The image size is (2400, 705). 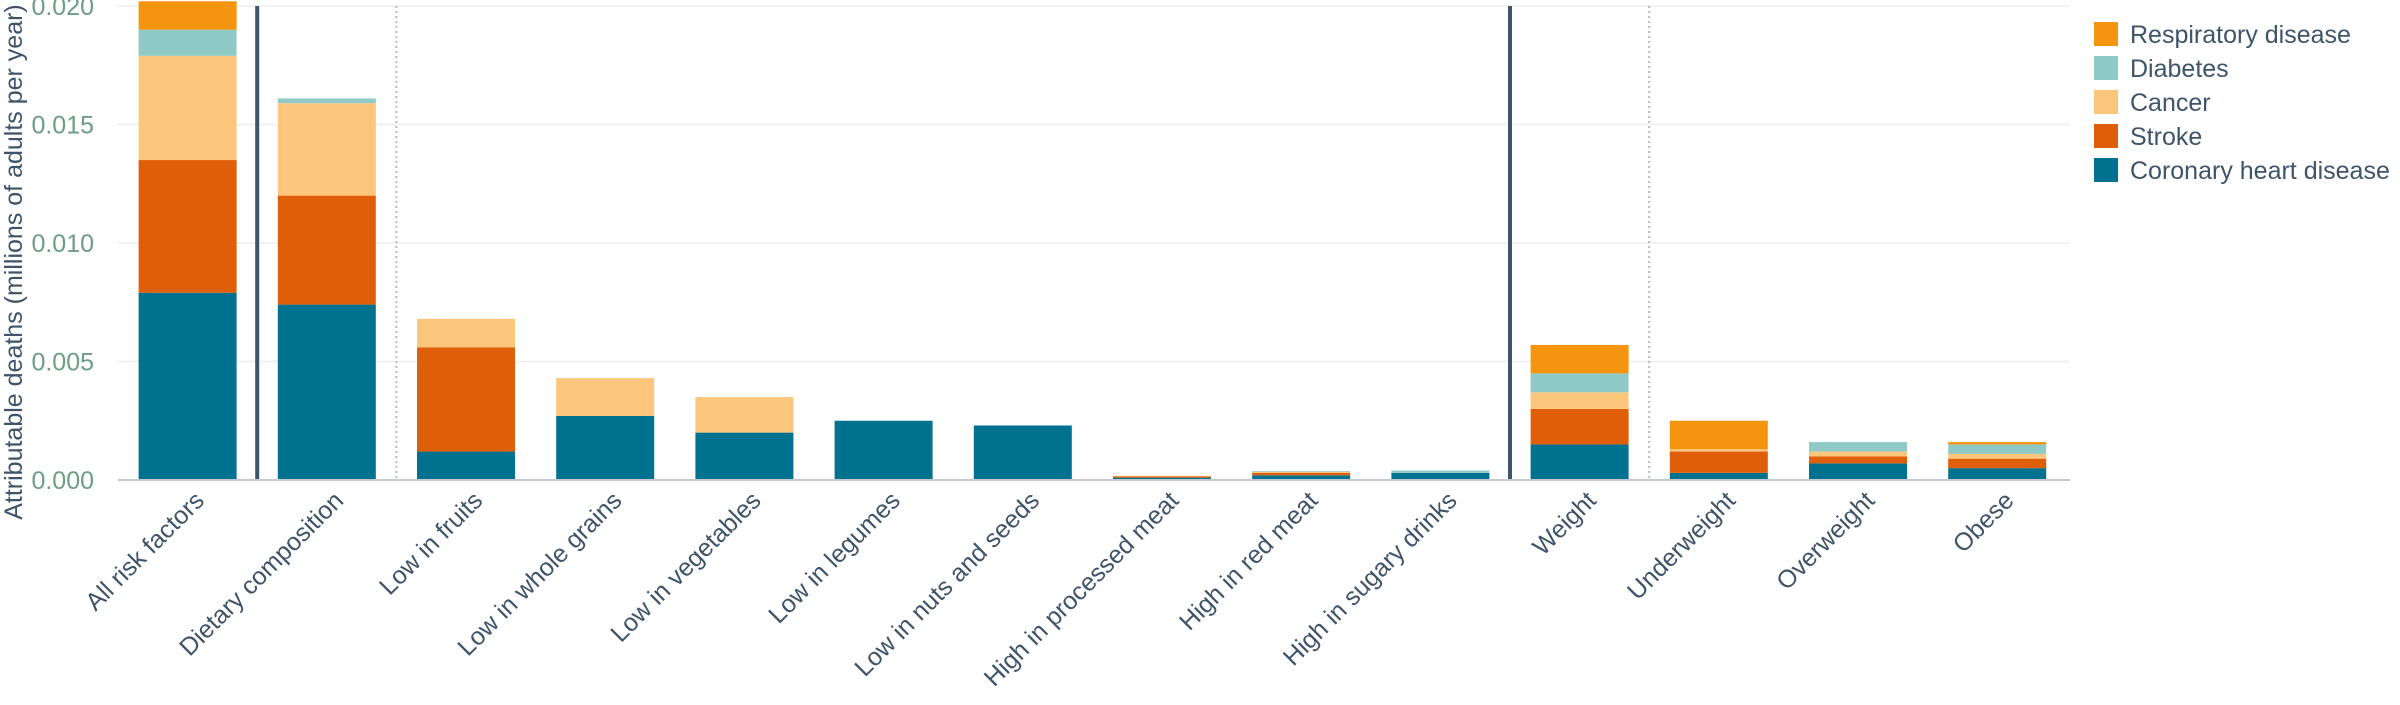 I want to click on legend-item: Cancer, so click(x=2152, y=103).